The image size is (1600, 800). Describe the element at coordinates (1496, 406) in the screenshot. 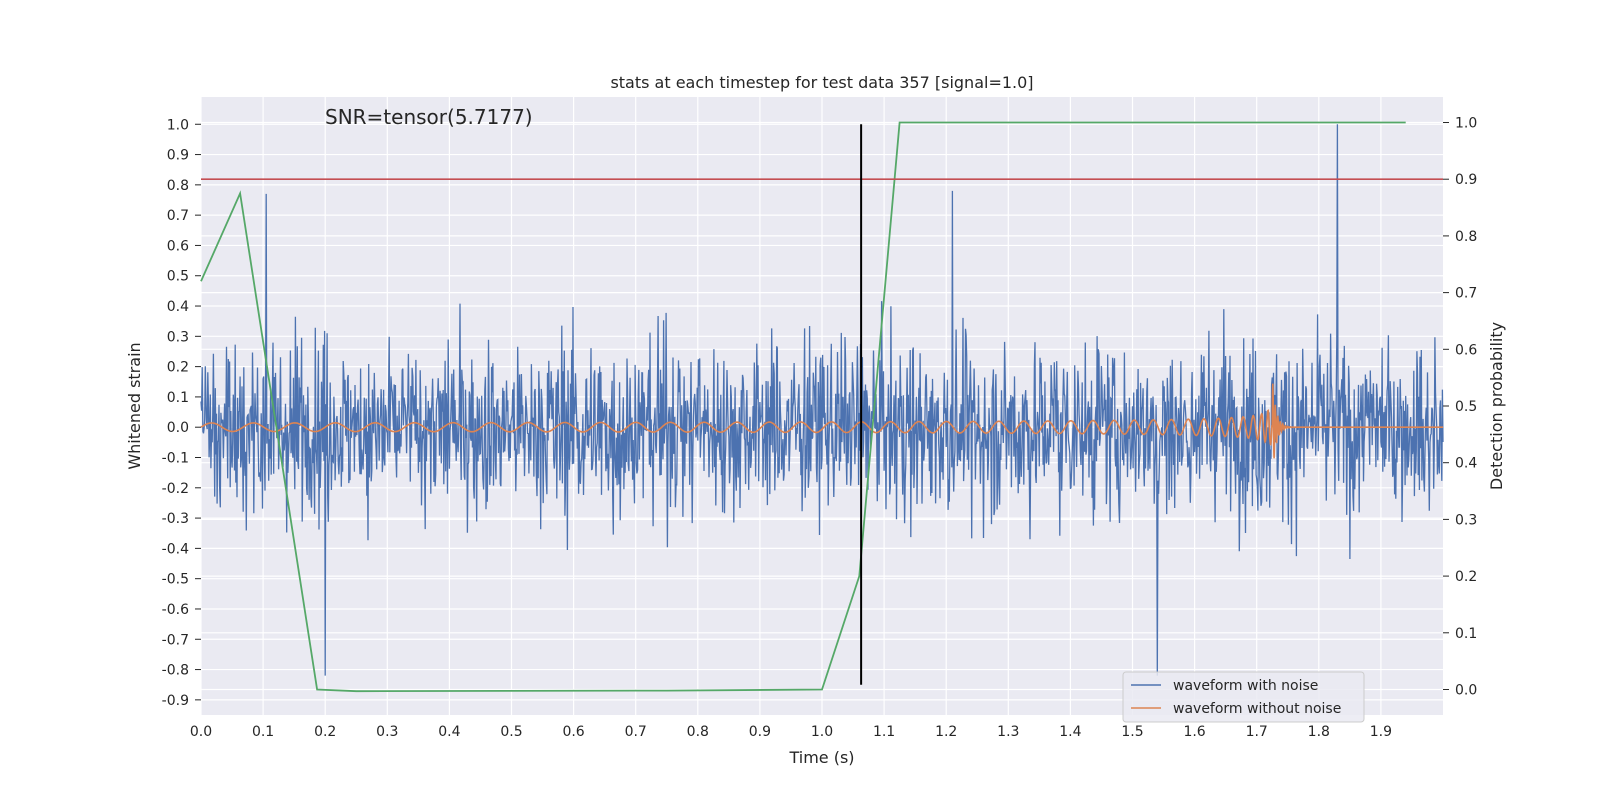

I see `y-axis-right-title: Detection probability` at that location.